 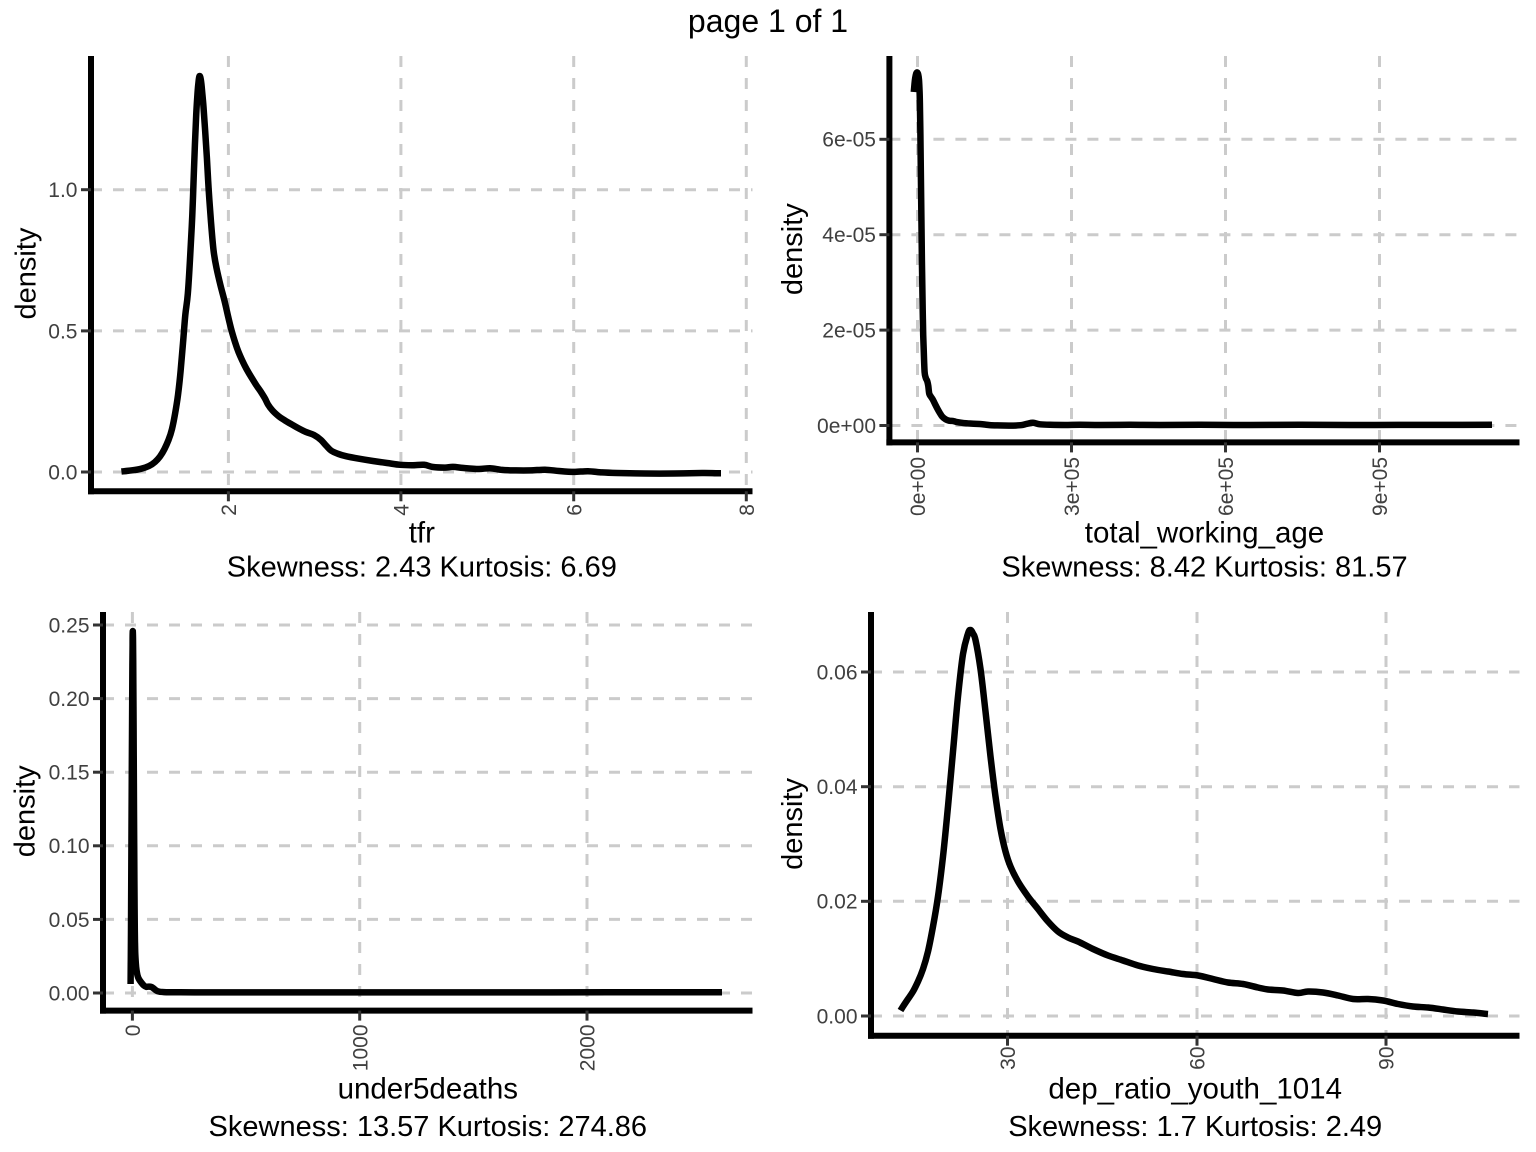 I want to click on svg-text: 0.5, so click(x=62, y=331).